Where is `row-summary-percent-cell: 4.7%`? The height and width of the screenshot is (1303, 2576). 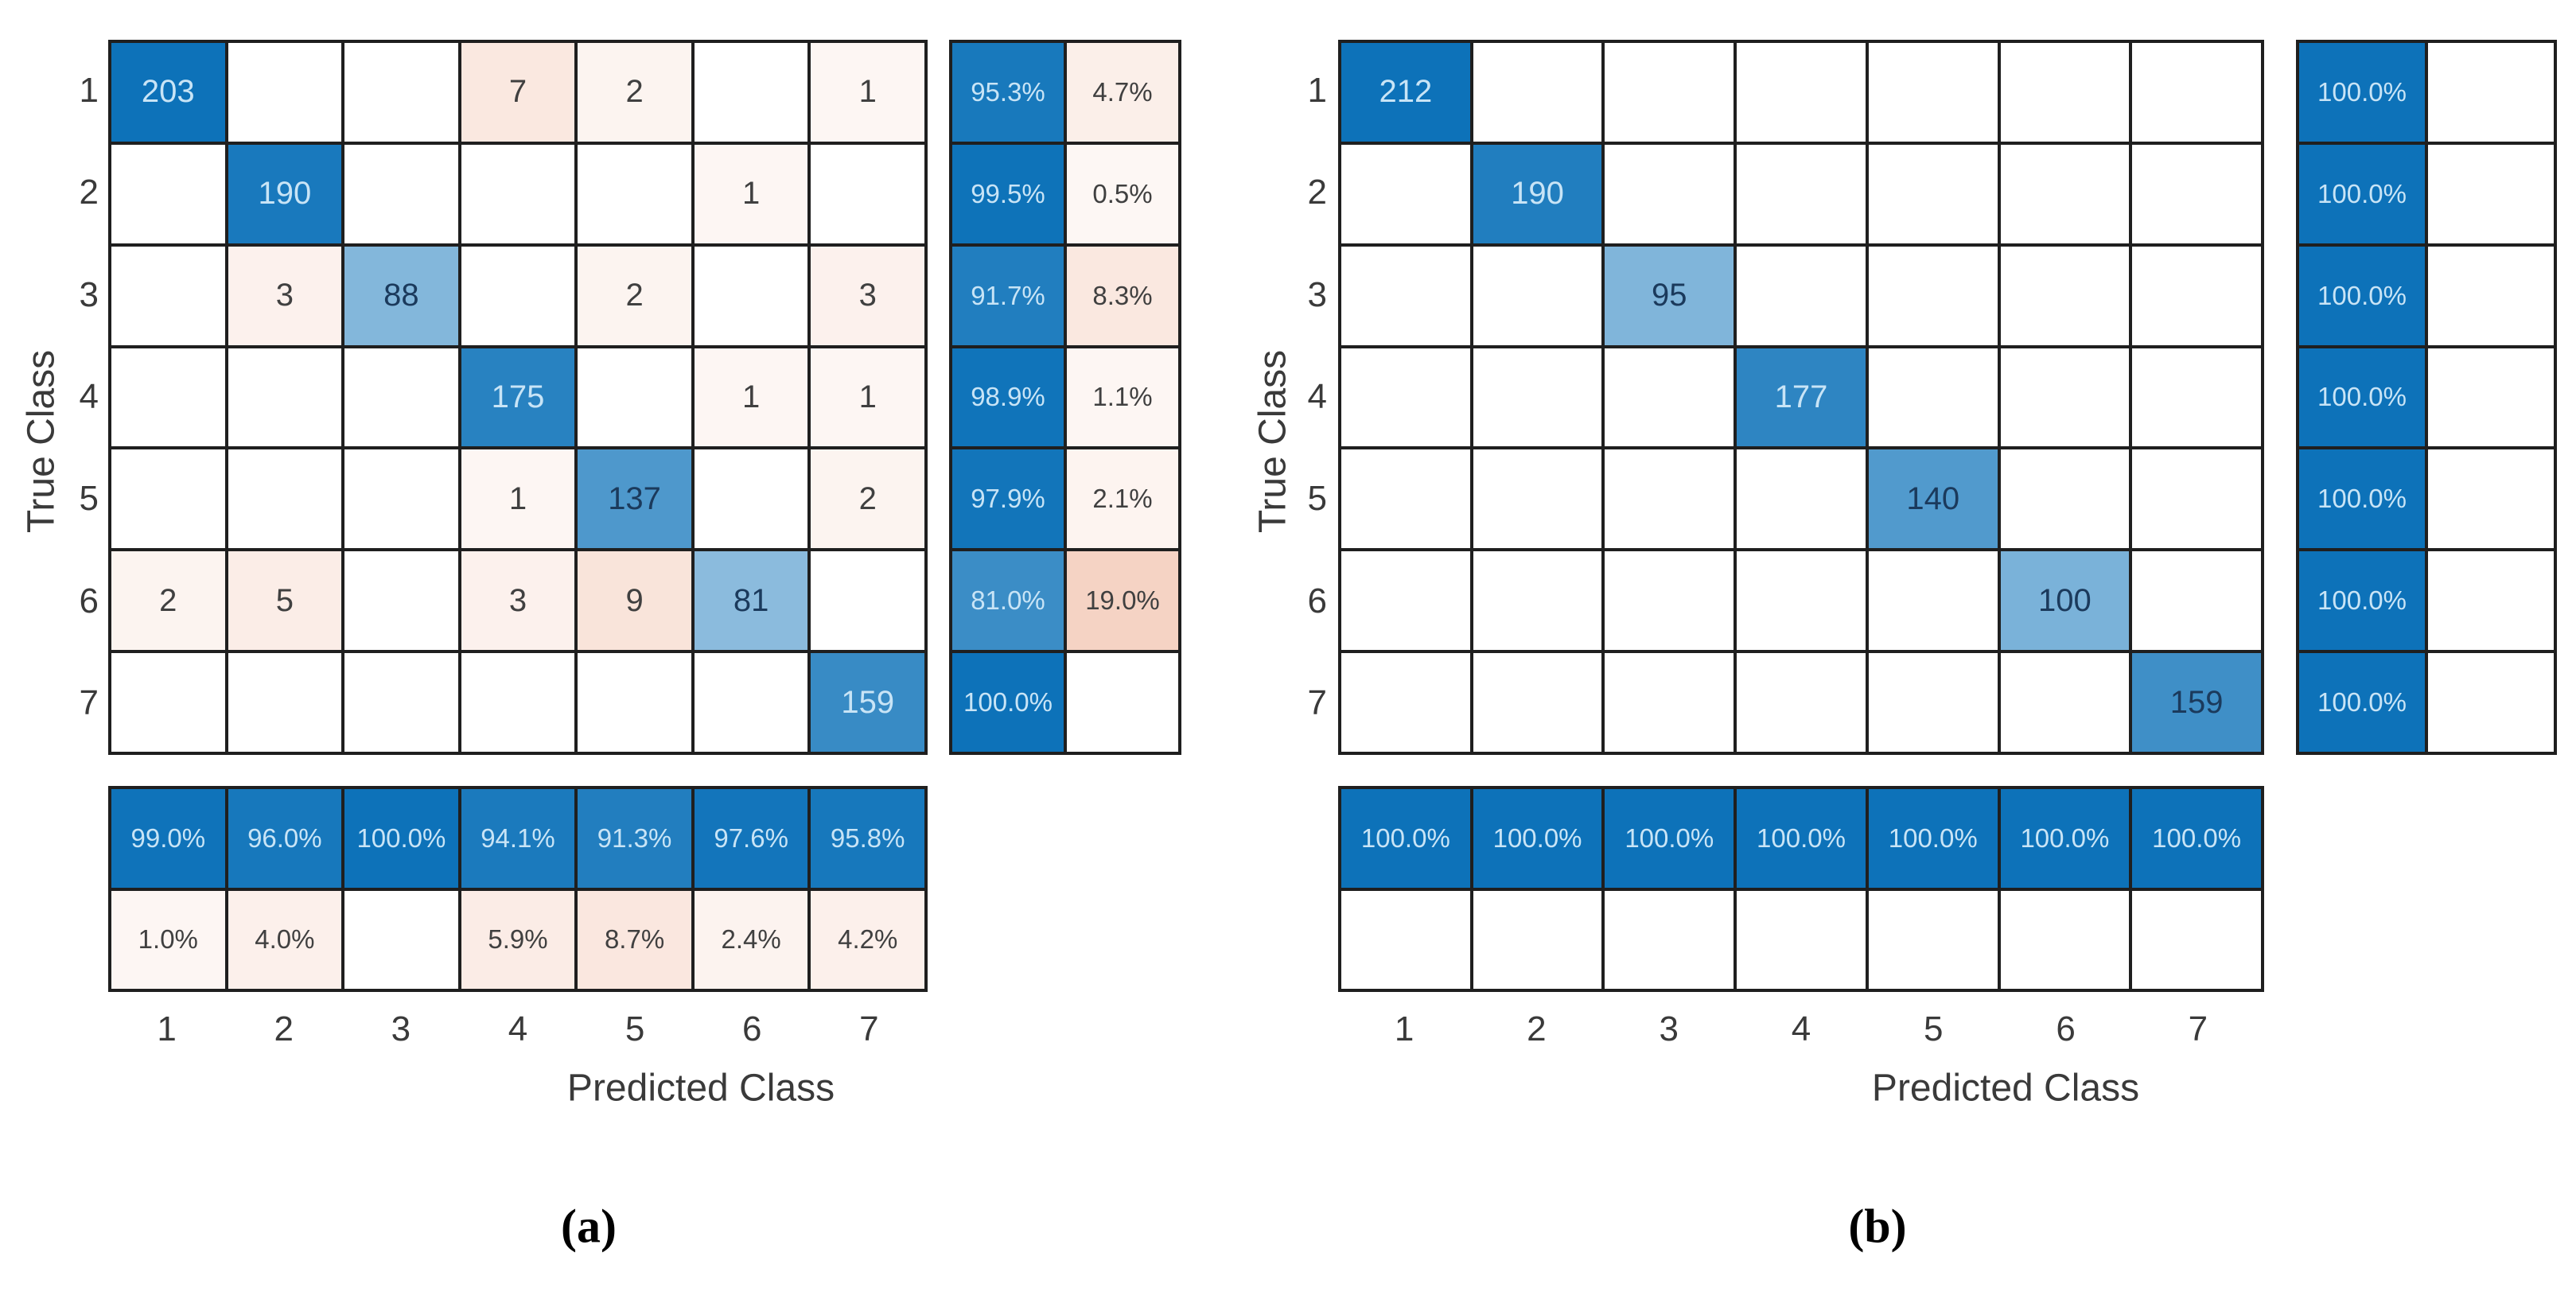 row-summary-percent-cell: 4.7% is located at coordinates (1122, 92).